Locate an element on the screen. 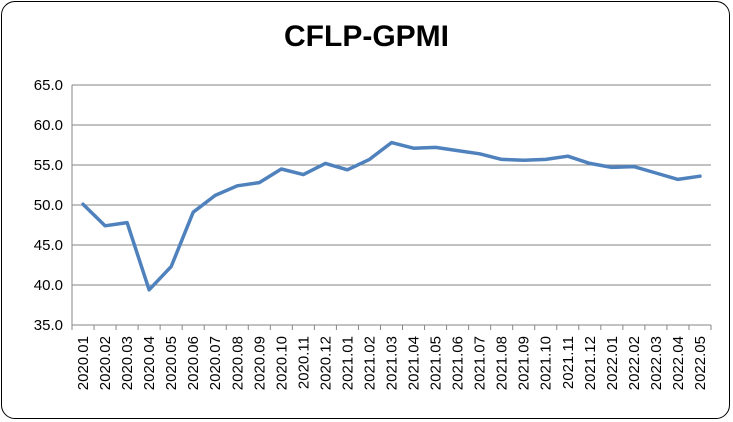 The image size is (733, 422). x-tick-label: 2020.09 is located at coordinates (259, 363).